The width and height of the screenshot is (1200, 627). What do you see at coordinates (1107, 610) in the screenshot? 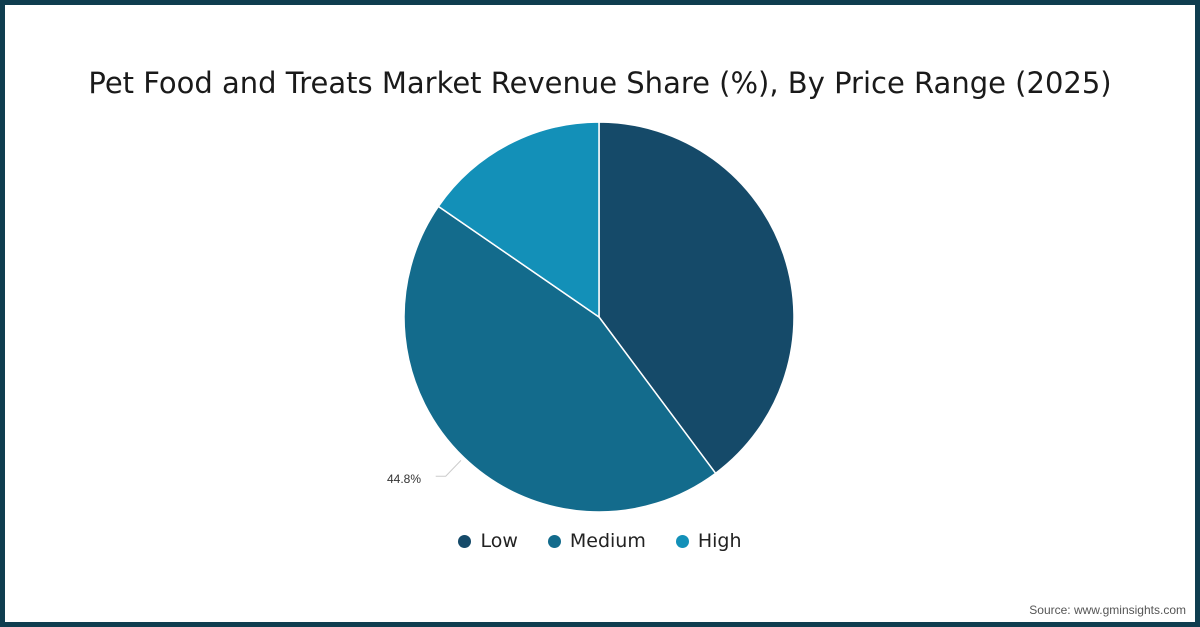
I see `source-note: Source: www.gminsights.com` at bounding box center [1107, 610].